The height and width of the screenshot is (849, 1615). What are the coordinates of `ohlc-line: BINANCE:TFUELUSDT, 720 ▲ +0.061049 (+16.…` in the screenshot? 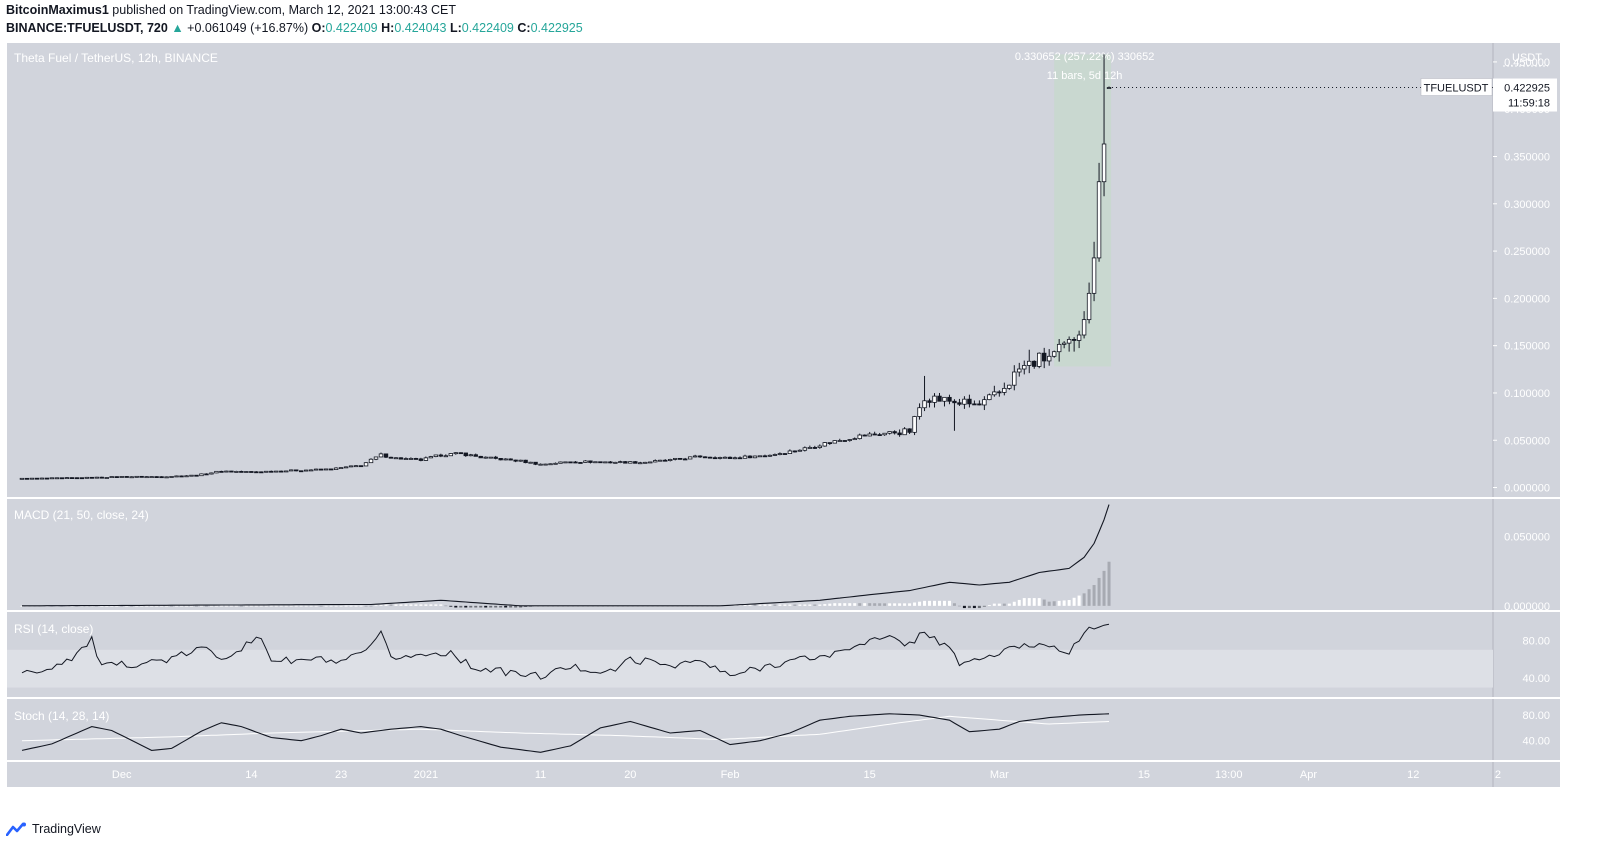 It's located at (294, 28).